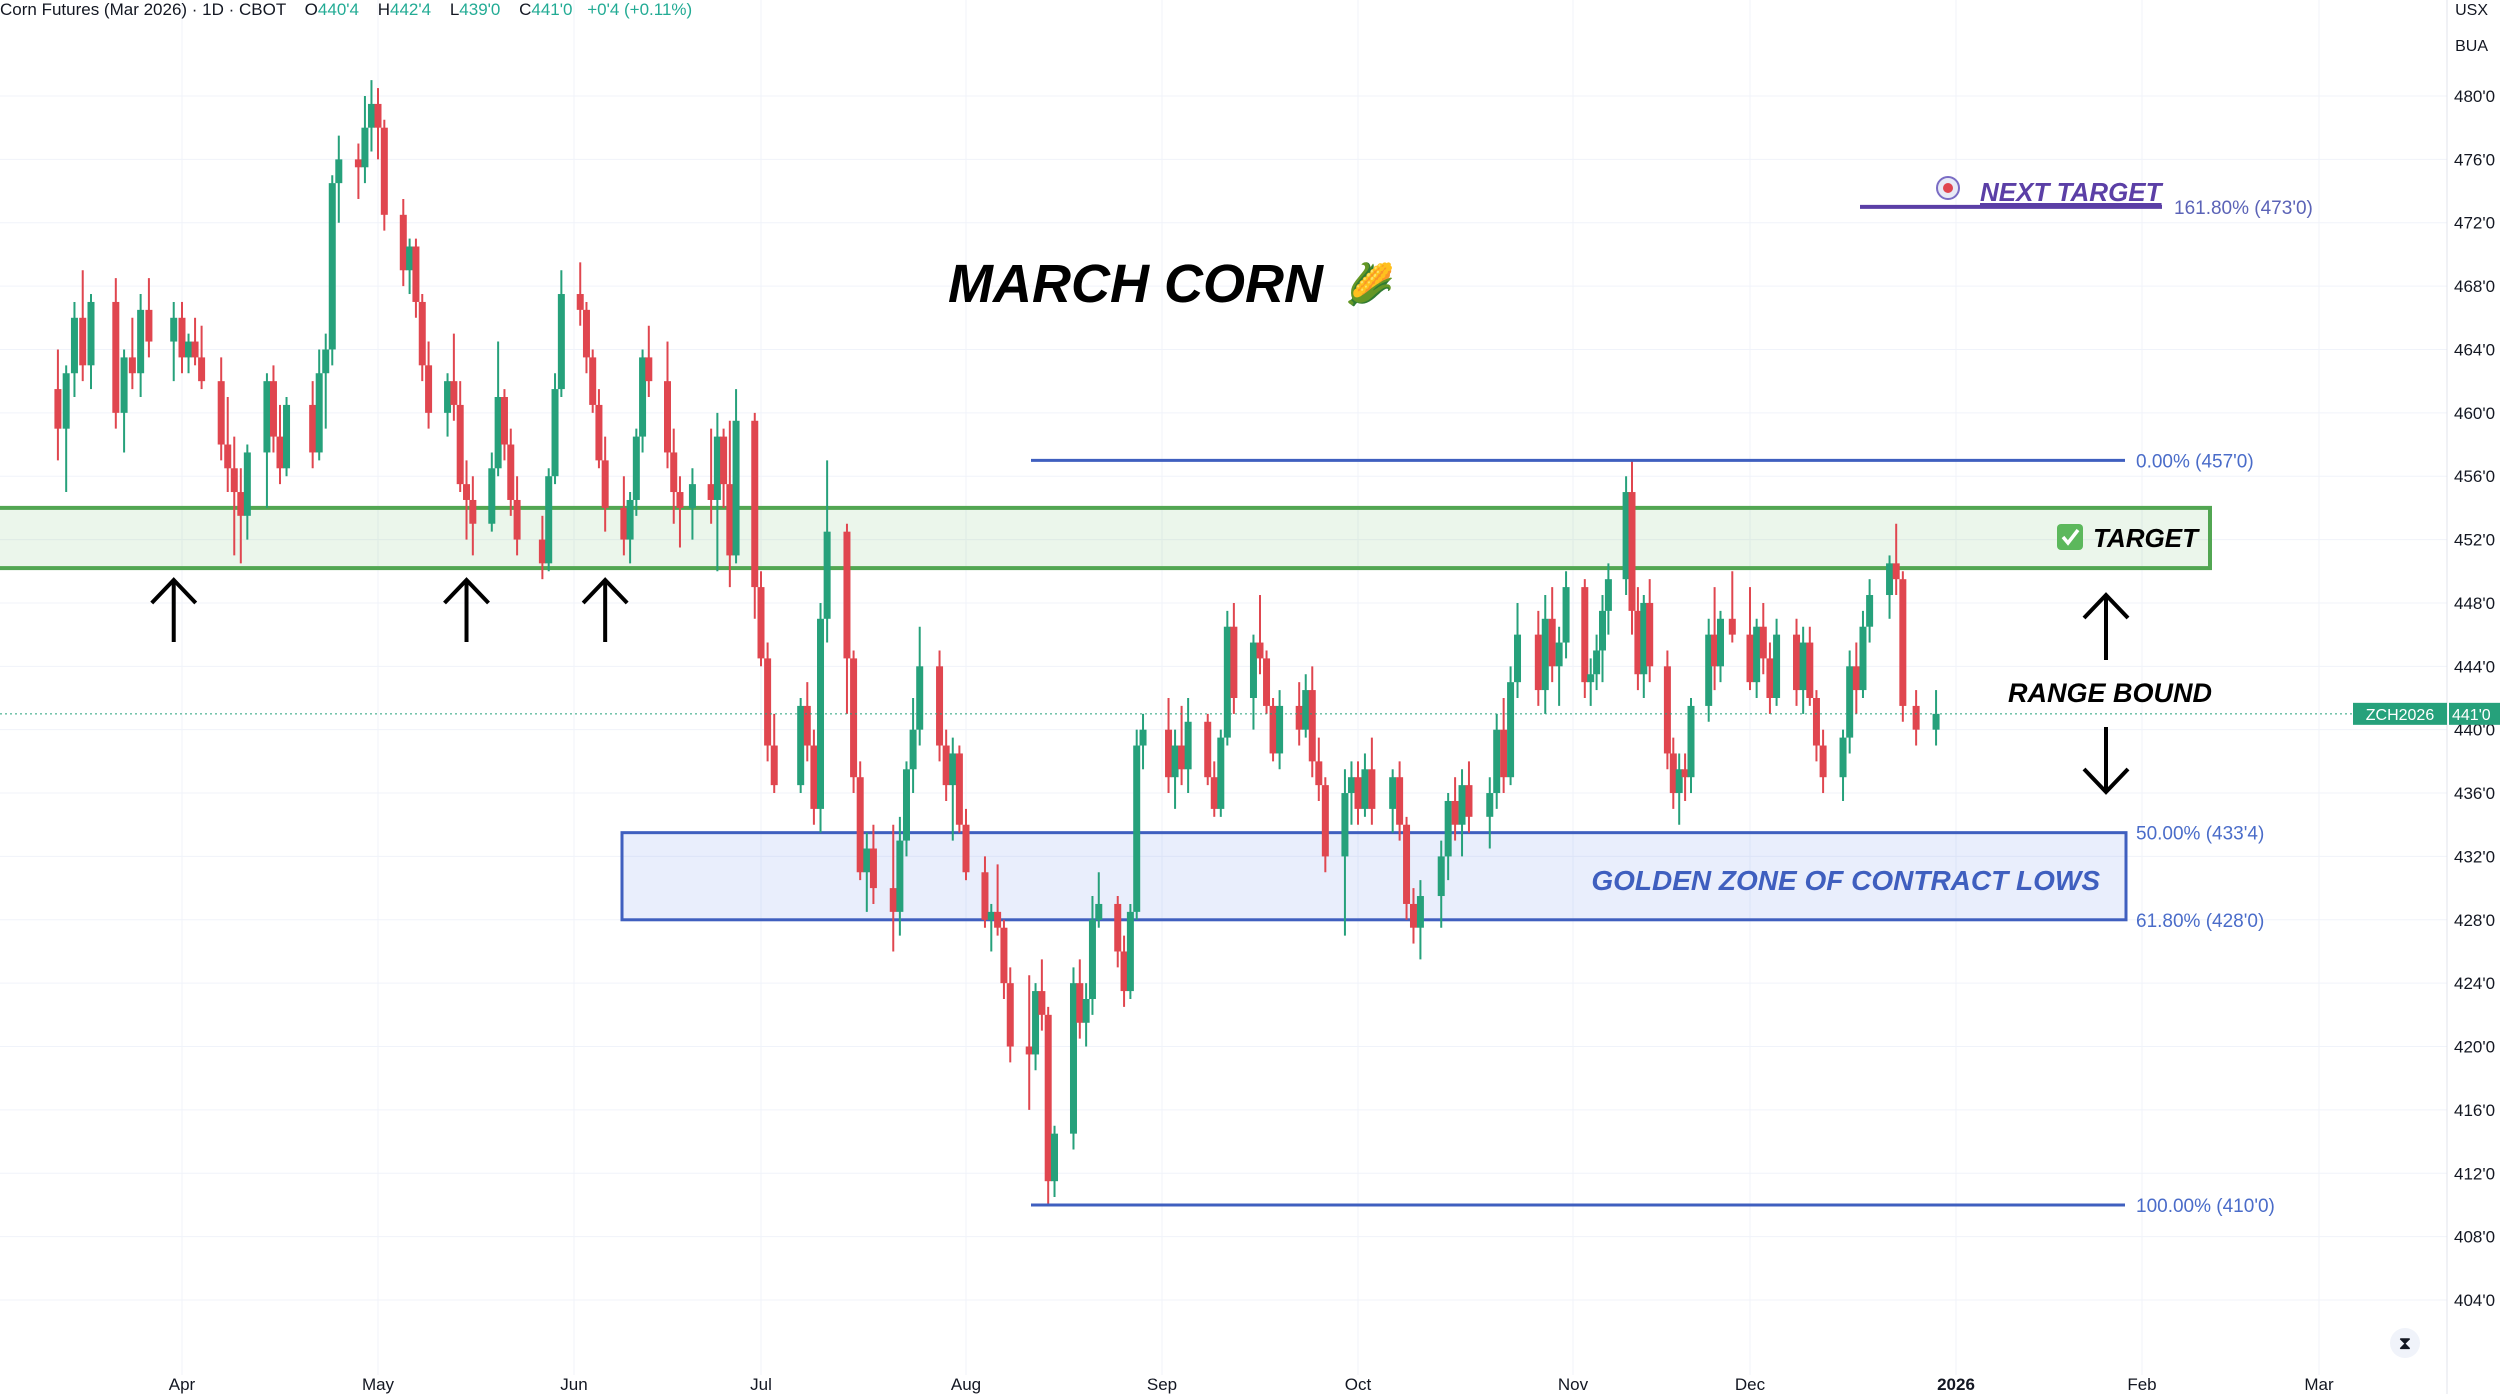 The width and height of the screenshot is (2500, 1394). I want to click on corn-emoji: 🌽, so click(1370, 284).